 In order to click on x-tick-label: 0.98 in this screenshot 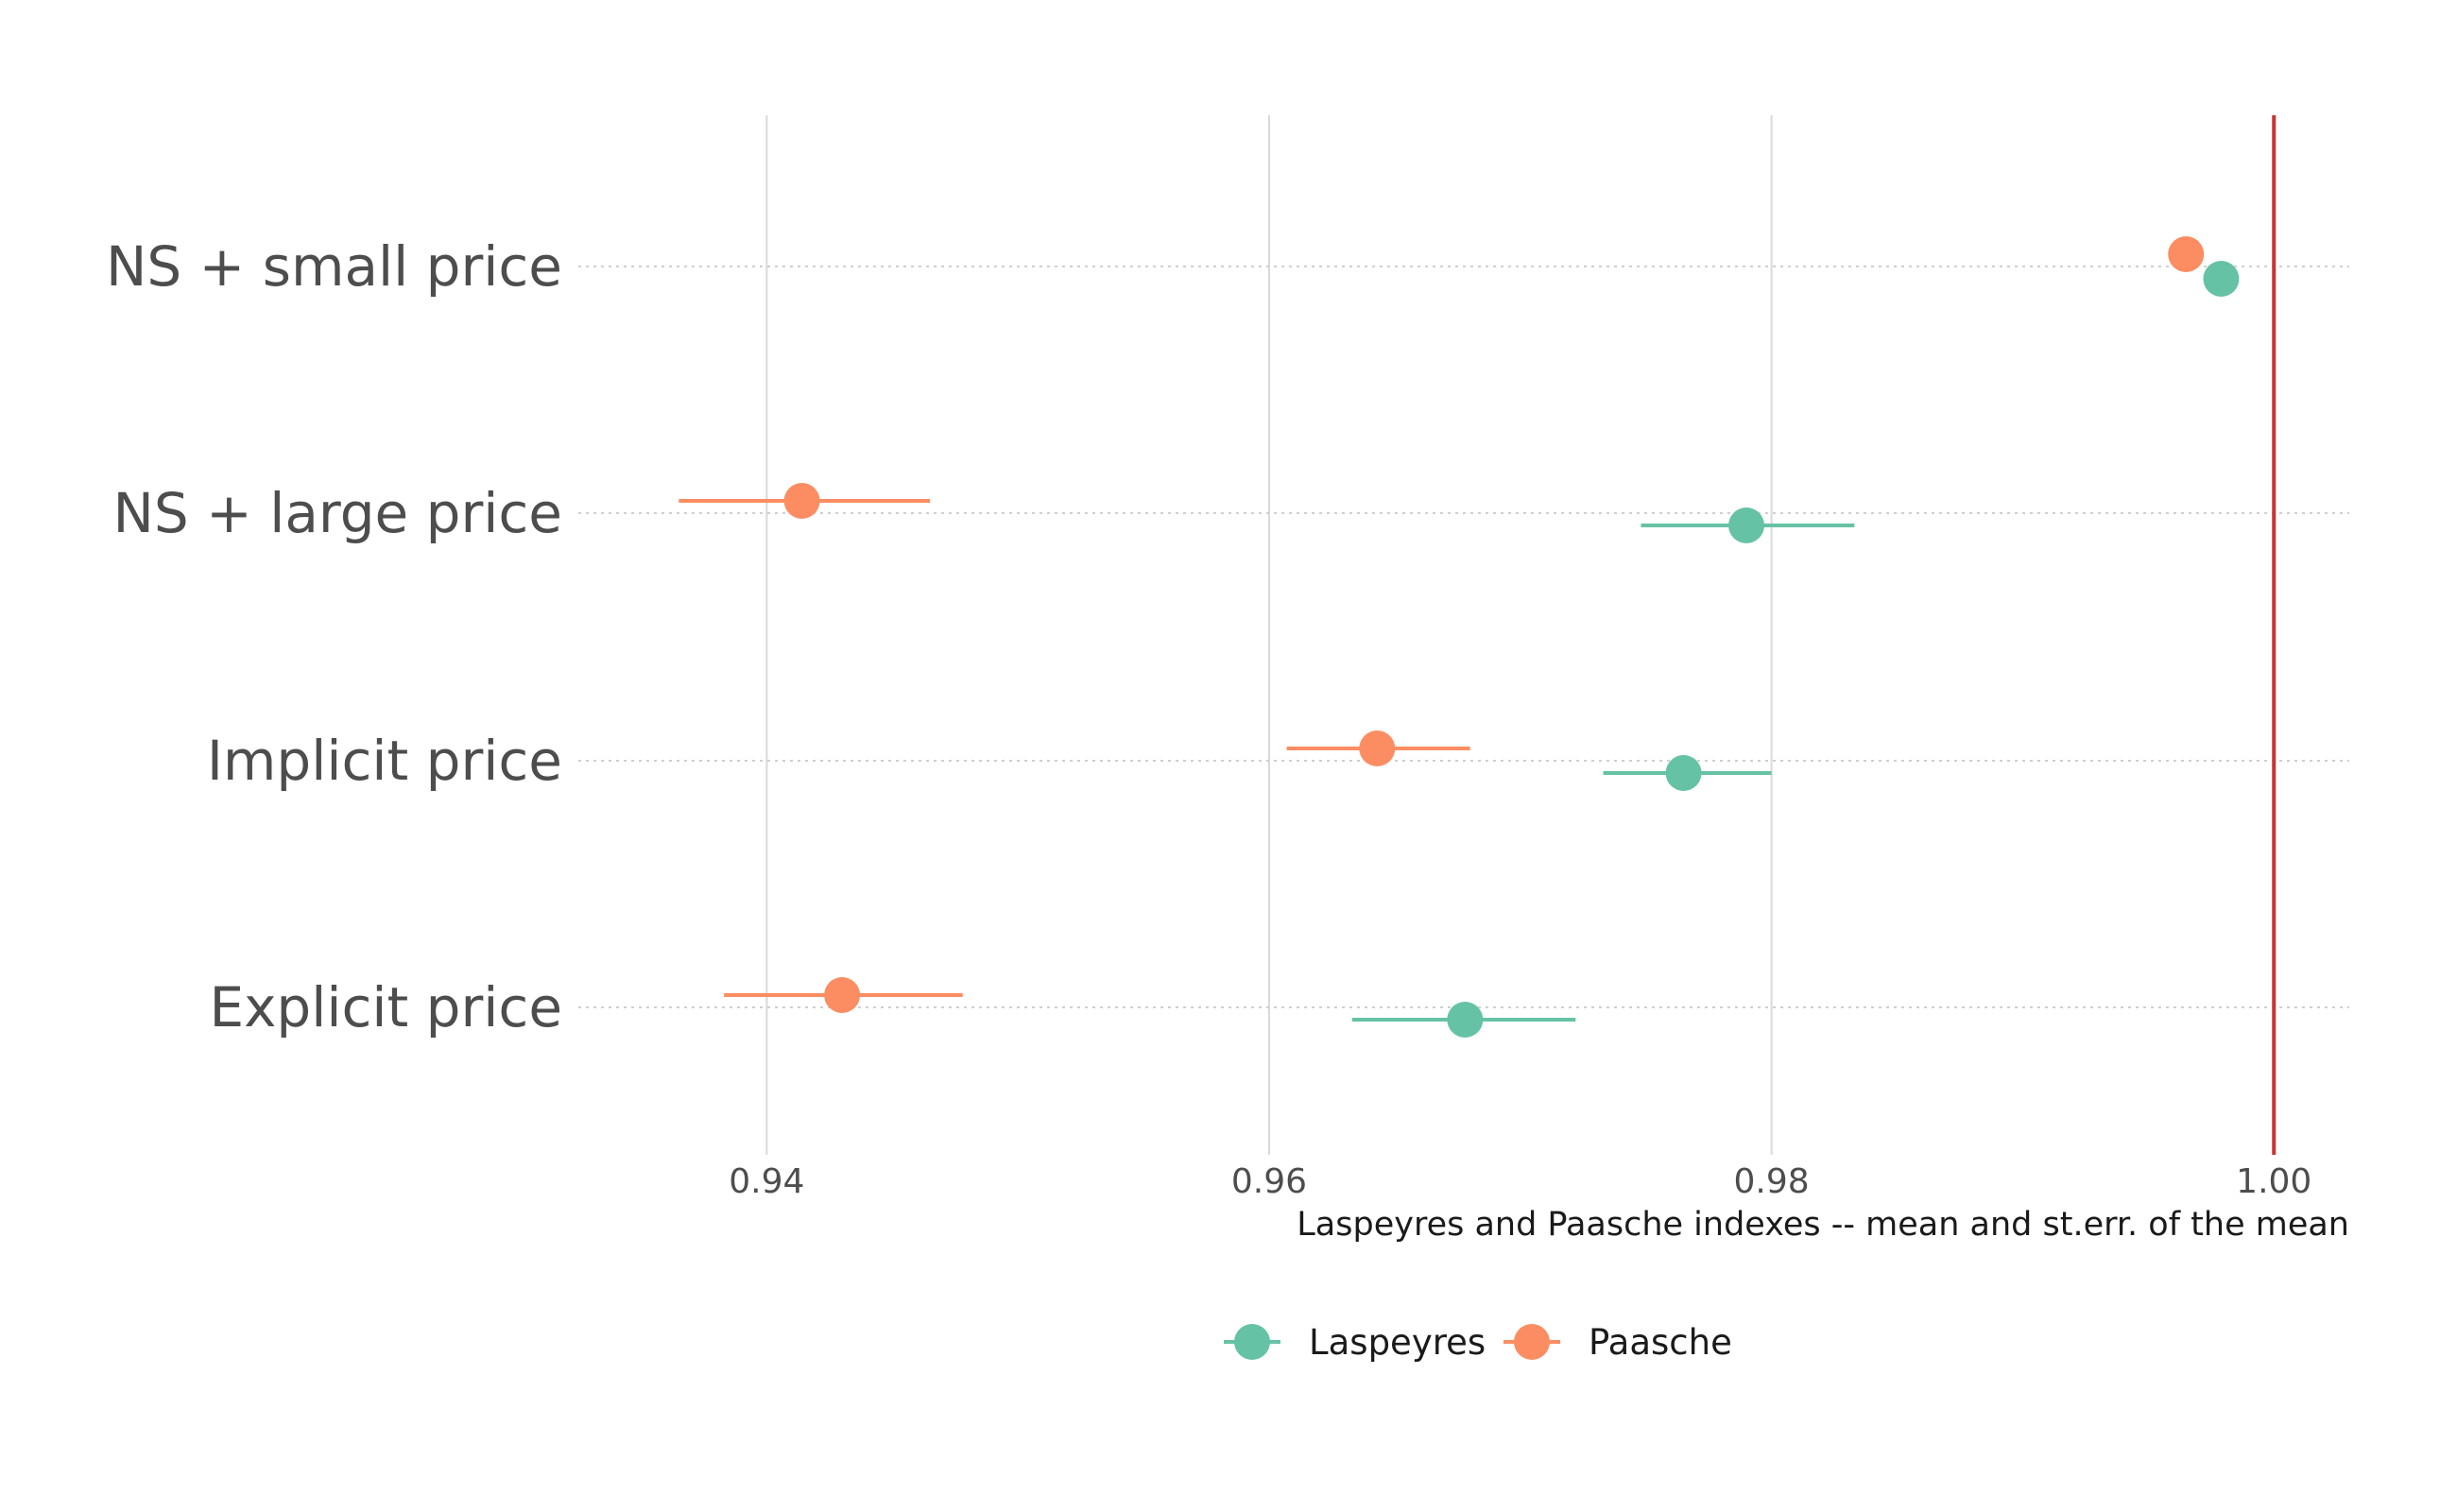, I will do `click(1772, 1181)`.